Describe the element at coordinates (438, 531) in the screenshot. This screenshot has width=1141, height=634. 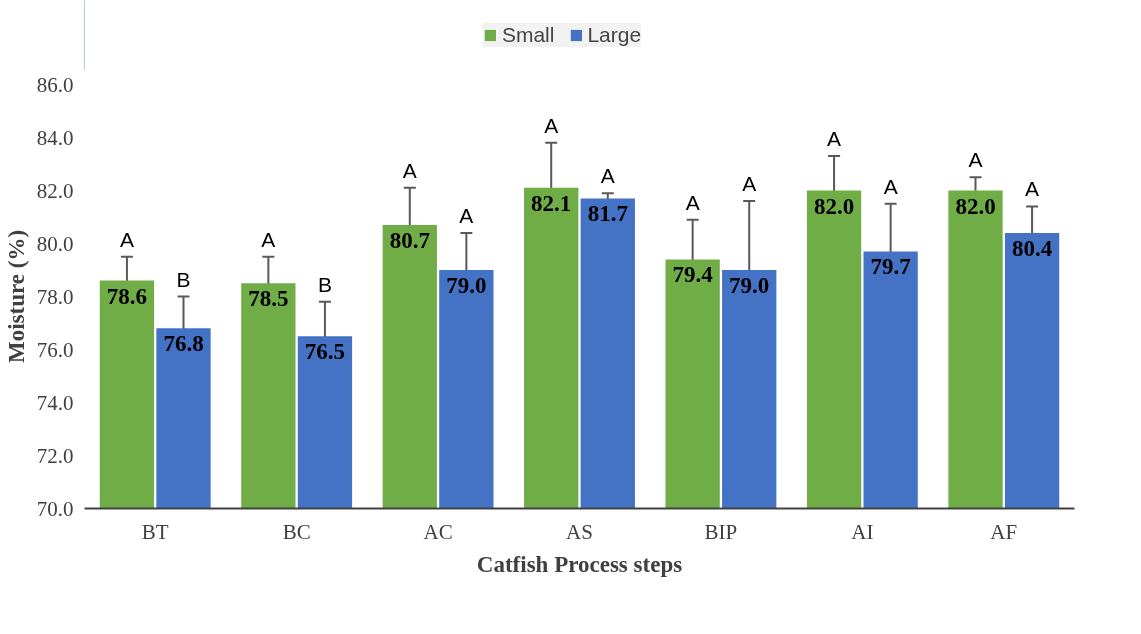
I see `x-tick-label: AC` at that location.